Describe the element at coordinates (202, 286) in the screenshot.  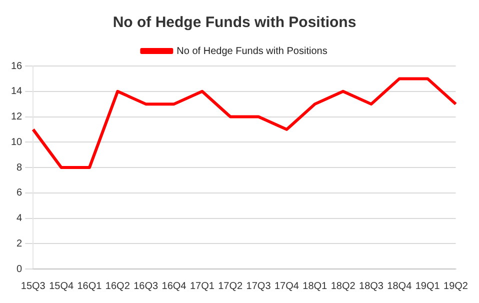
I see `x-tick-label: 17Q1` at that location.